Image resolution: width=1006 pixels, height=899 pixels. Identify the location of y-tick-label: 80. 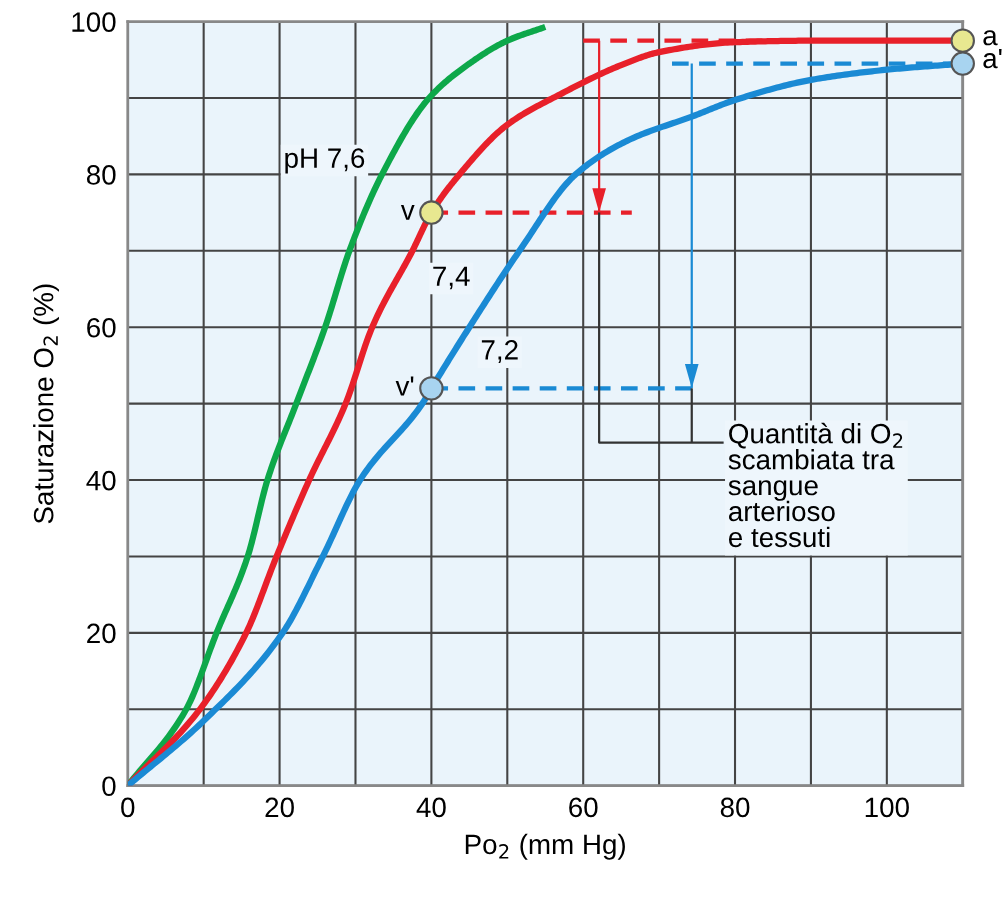
(101, 175).